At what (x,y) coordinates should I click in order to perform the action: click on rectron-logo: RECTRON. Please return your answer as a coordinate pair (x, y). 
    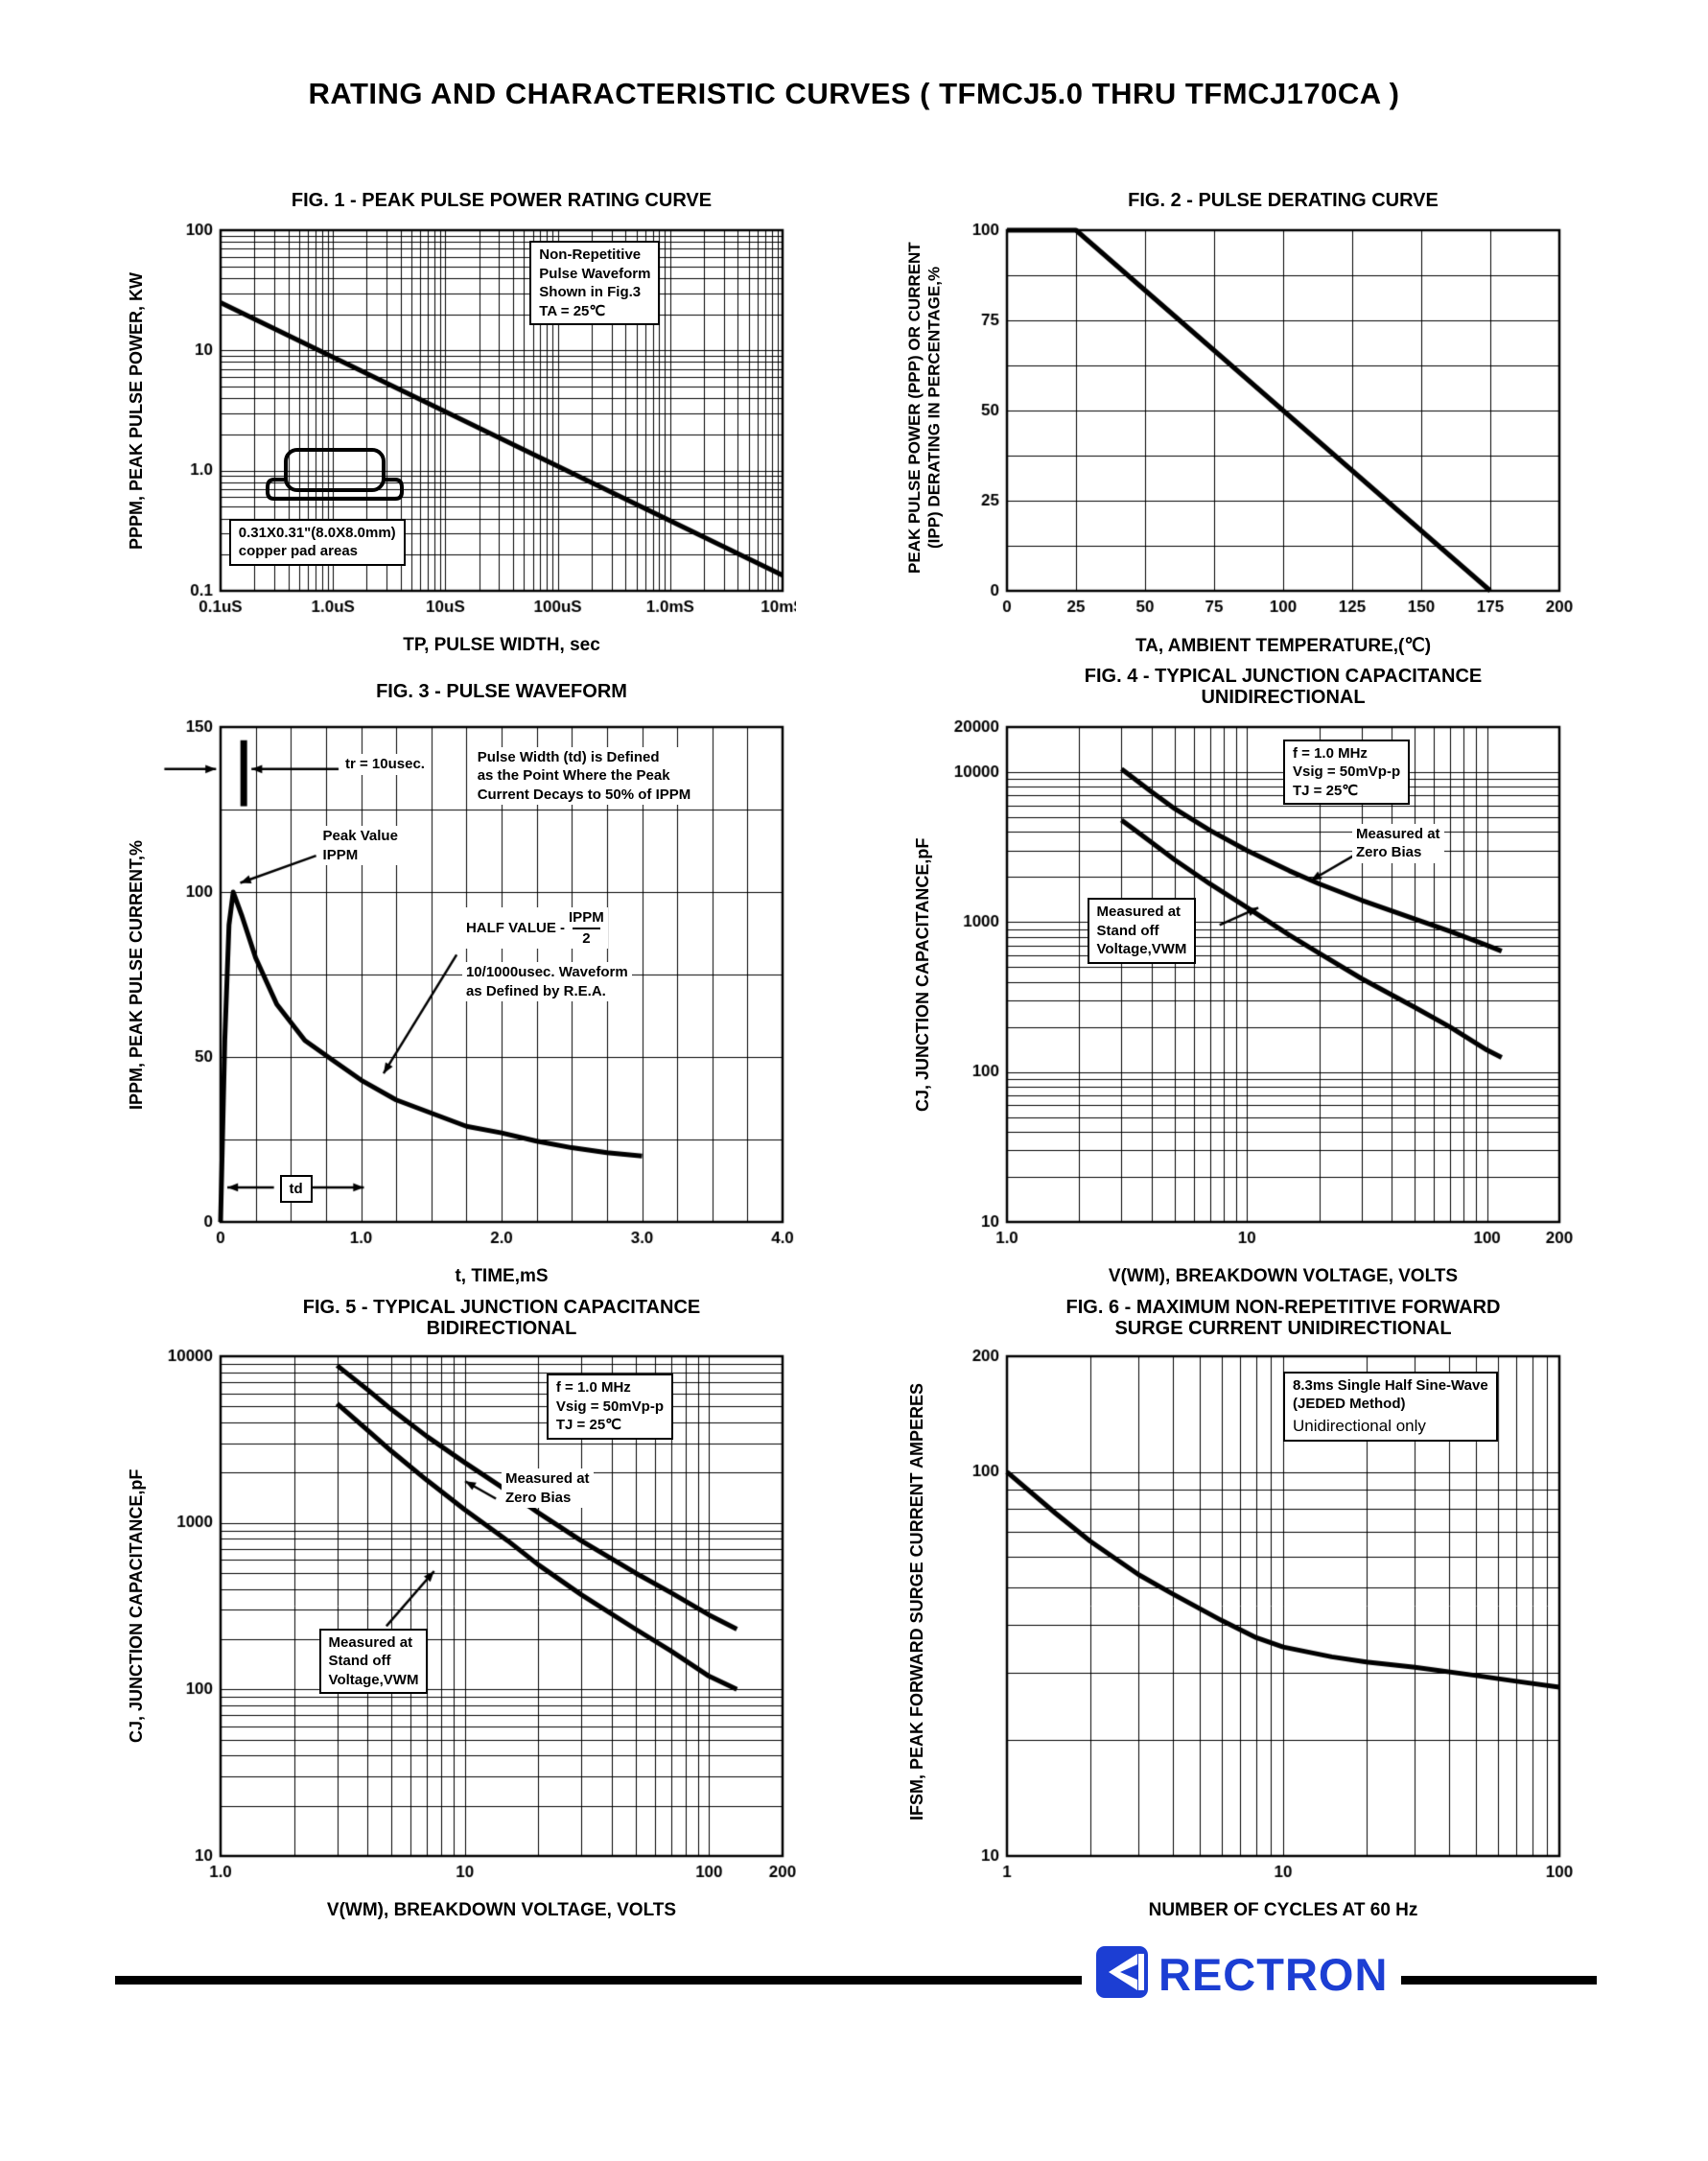
    Looking at the image, I should click on (1242, 1974).